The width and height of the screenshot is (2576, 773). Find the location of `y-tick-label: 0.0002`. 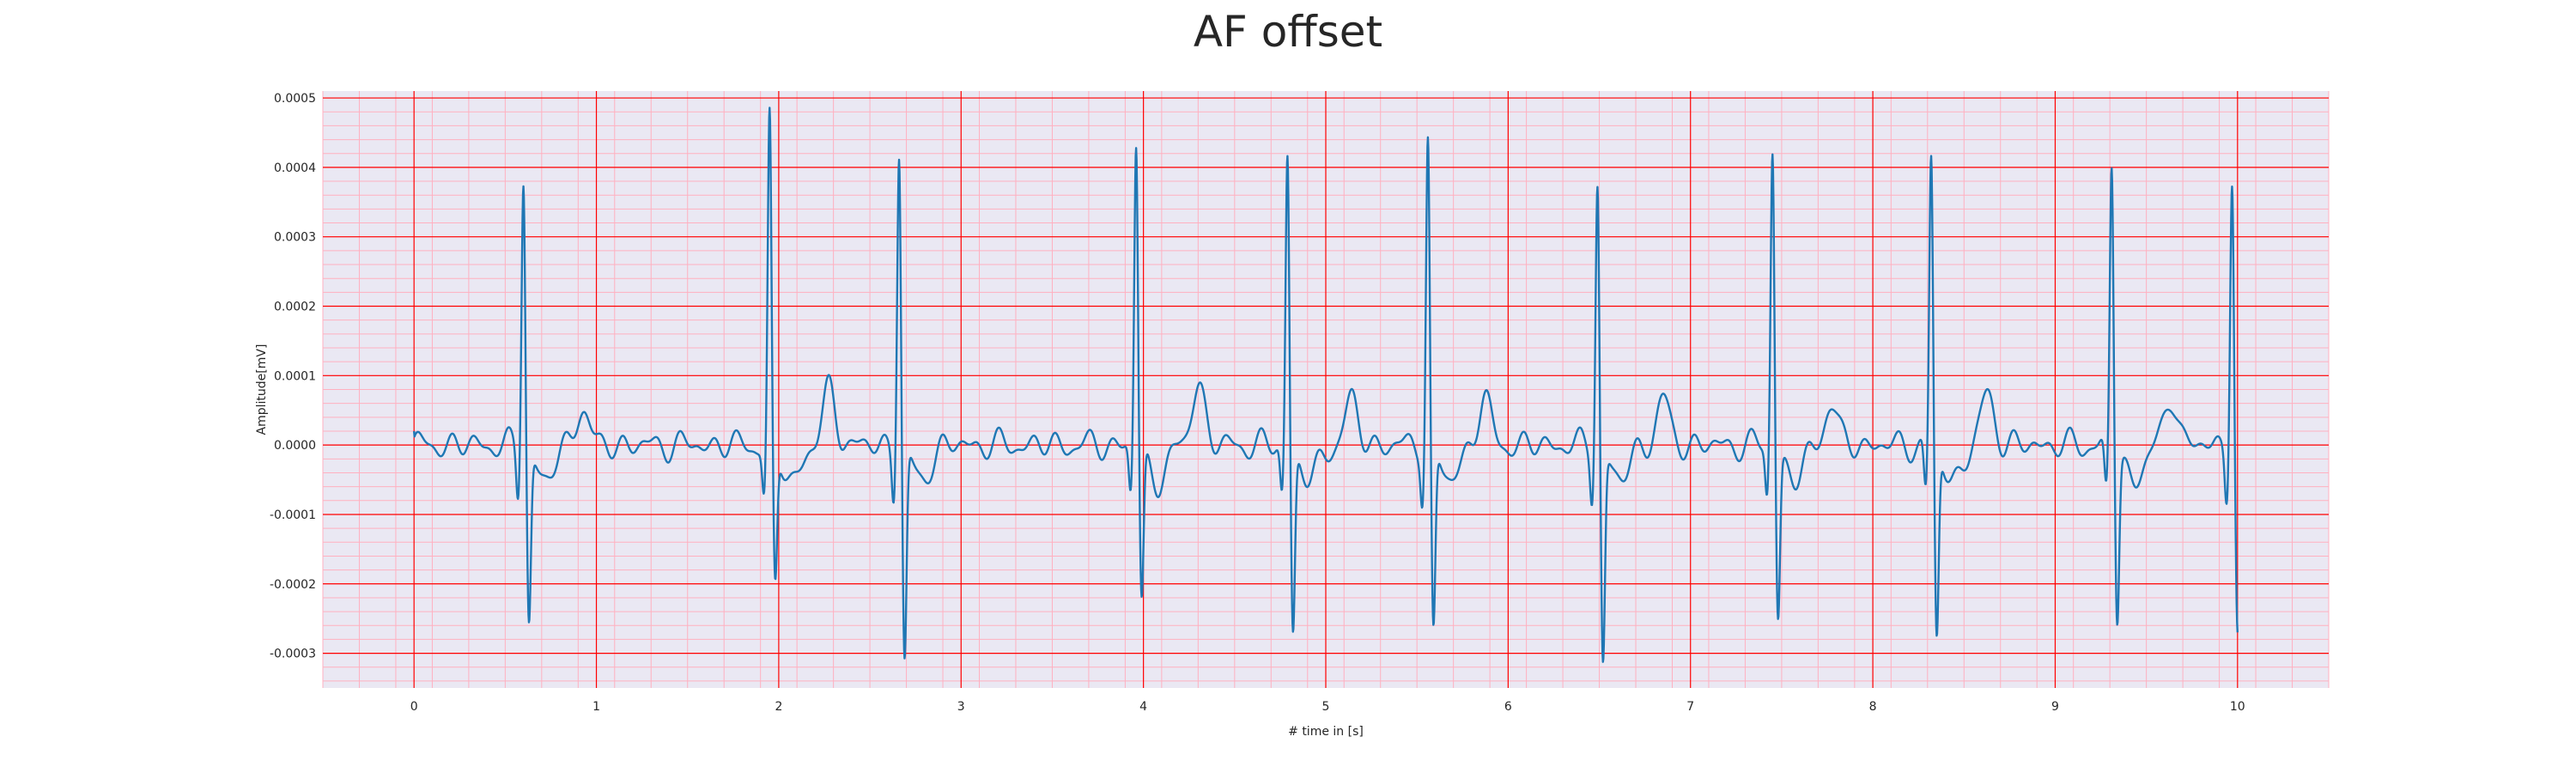

y-tick-label: 0.0002 is located at coordinates (295, 307).